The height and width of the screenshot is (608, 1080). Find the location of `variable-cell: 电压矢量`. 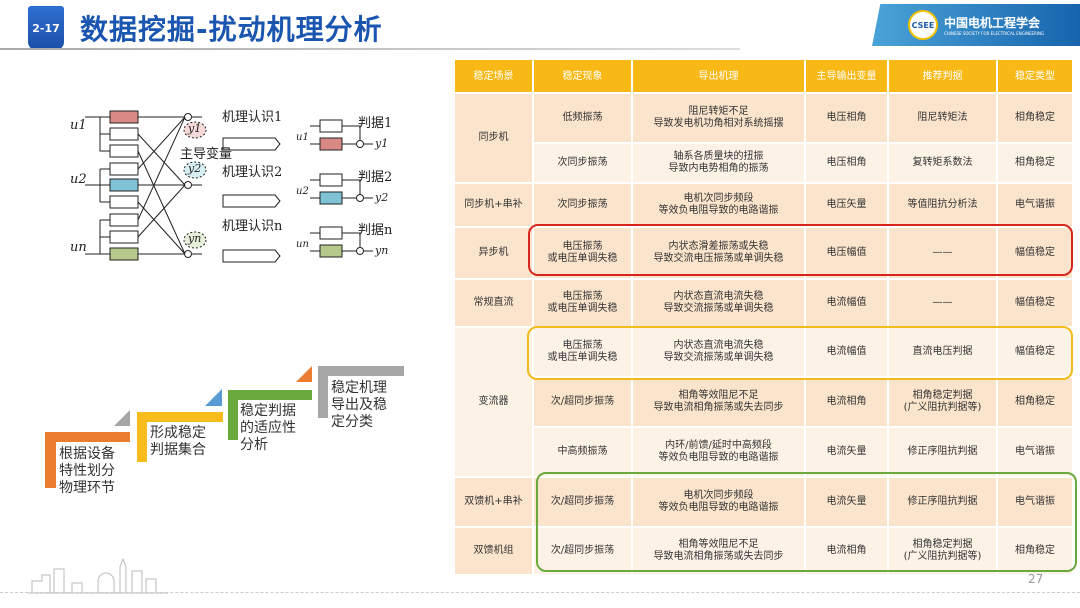

variable-cell: 电压矢量 is located at coordinates (846, 205).